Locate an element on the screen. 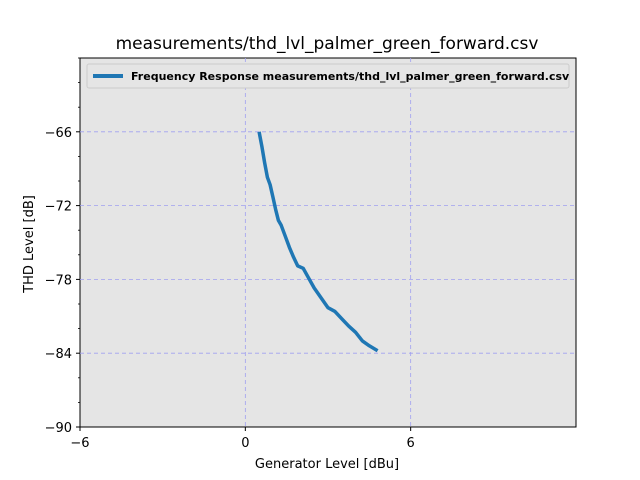 The image size is (640, 480). y-tick-label: −84 is located at coordinates (58, 354).